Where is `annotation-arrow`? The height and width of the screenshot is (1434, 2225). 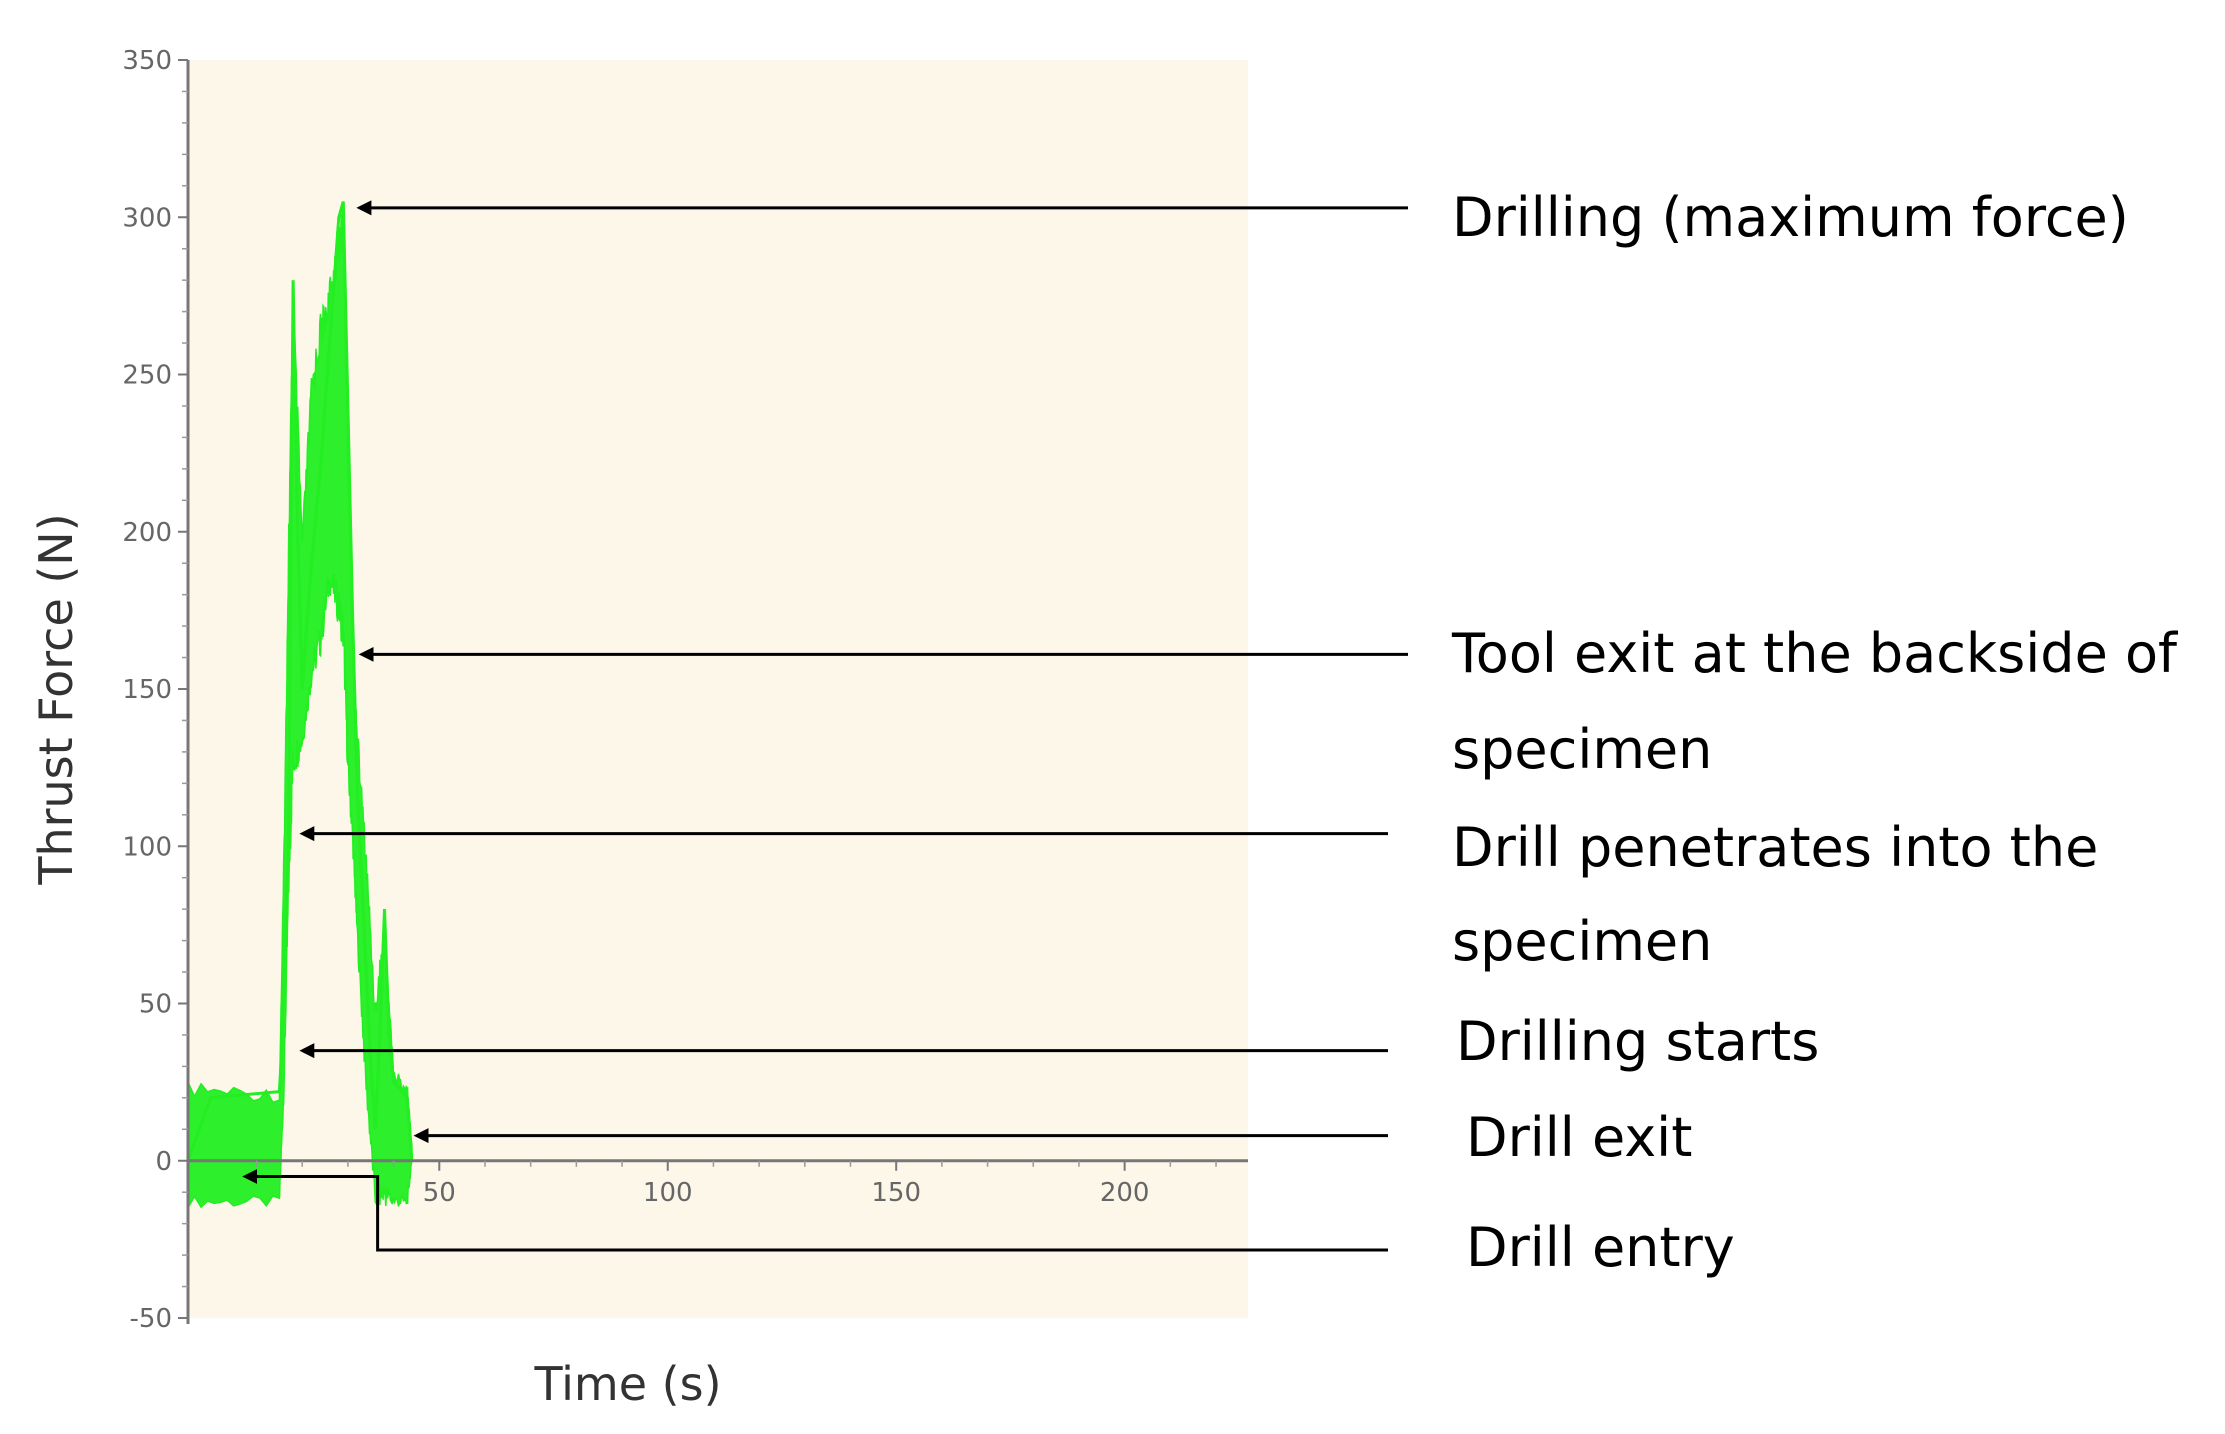 annotation-arrow is located at coordinates (815, 1210).